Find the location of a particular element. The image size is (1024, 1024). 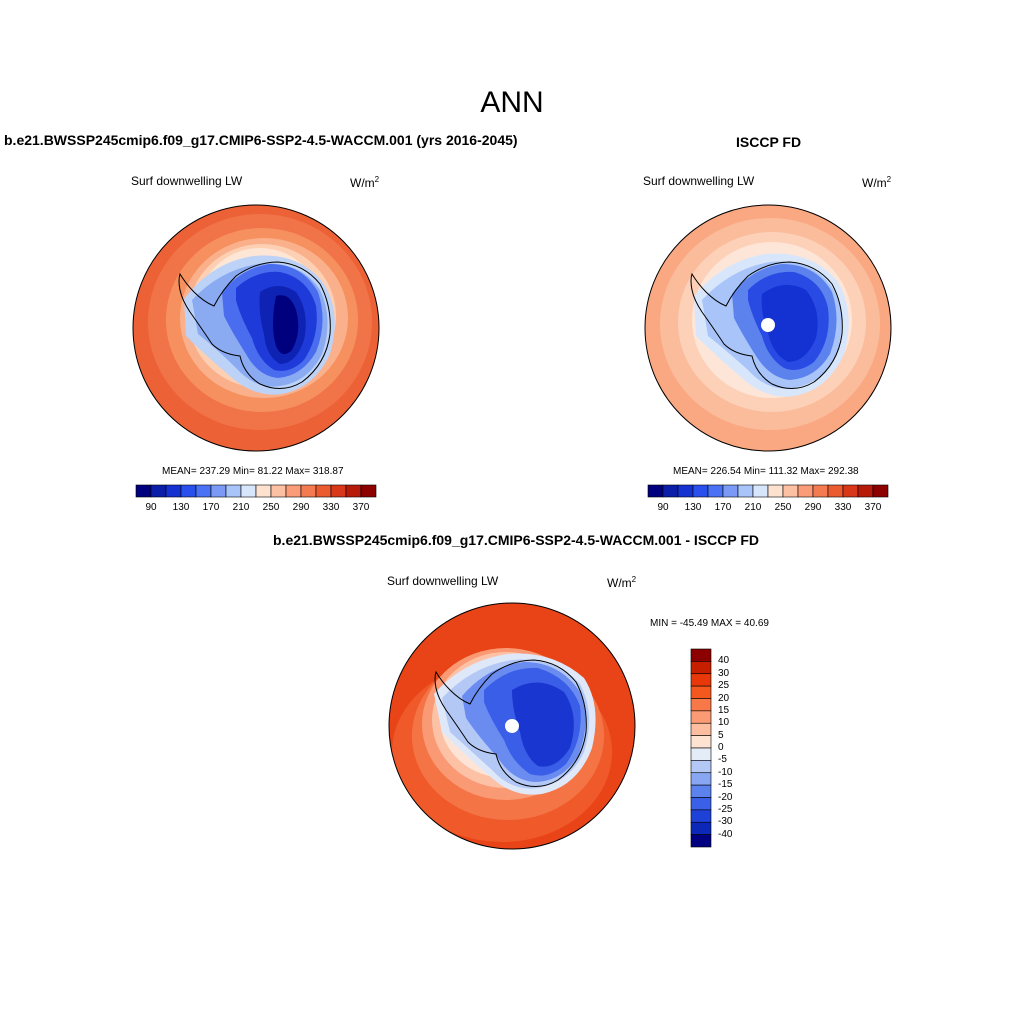

panel2-polar-map is located at coordinates (768, 328).